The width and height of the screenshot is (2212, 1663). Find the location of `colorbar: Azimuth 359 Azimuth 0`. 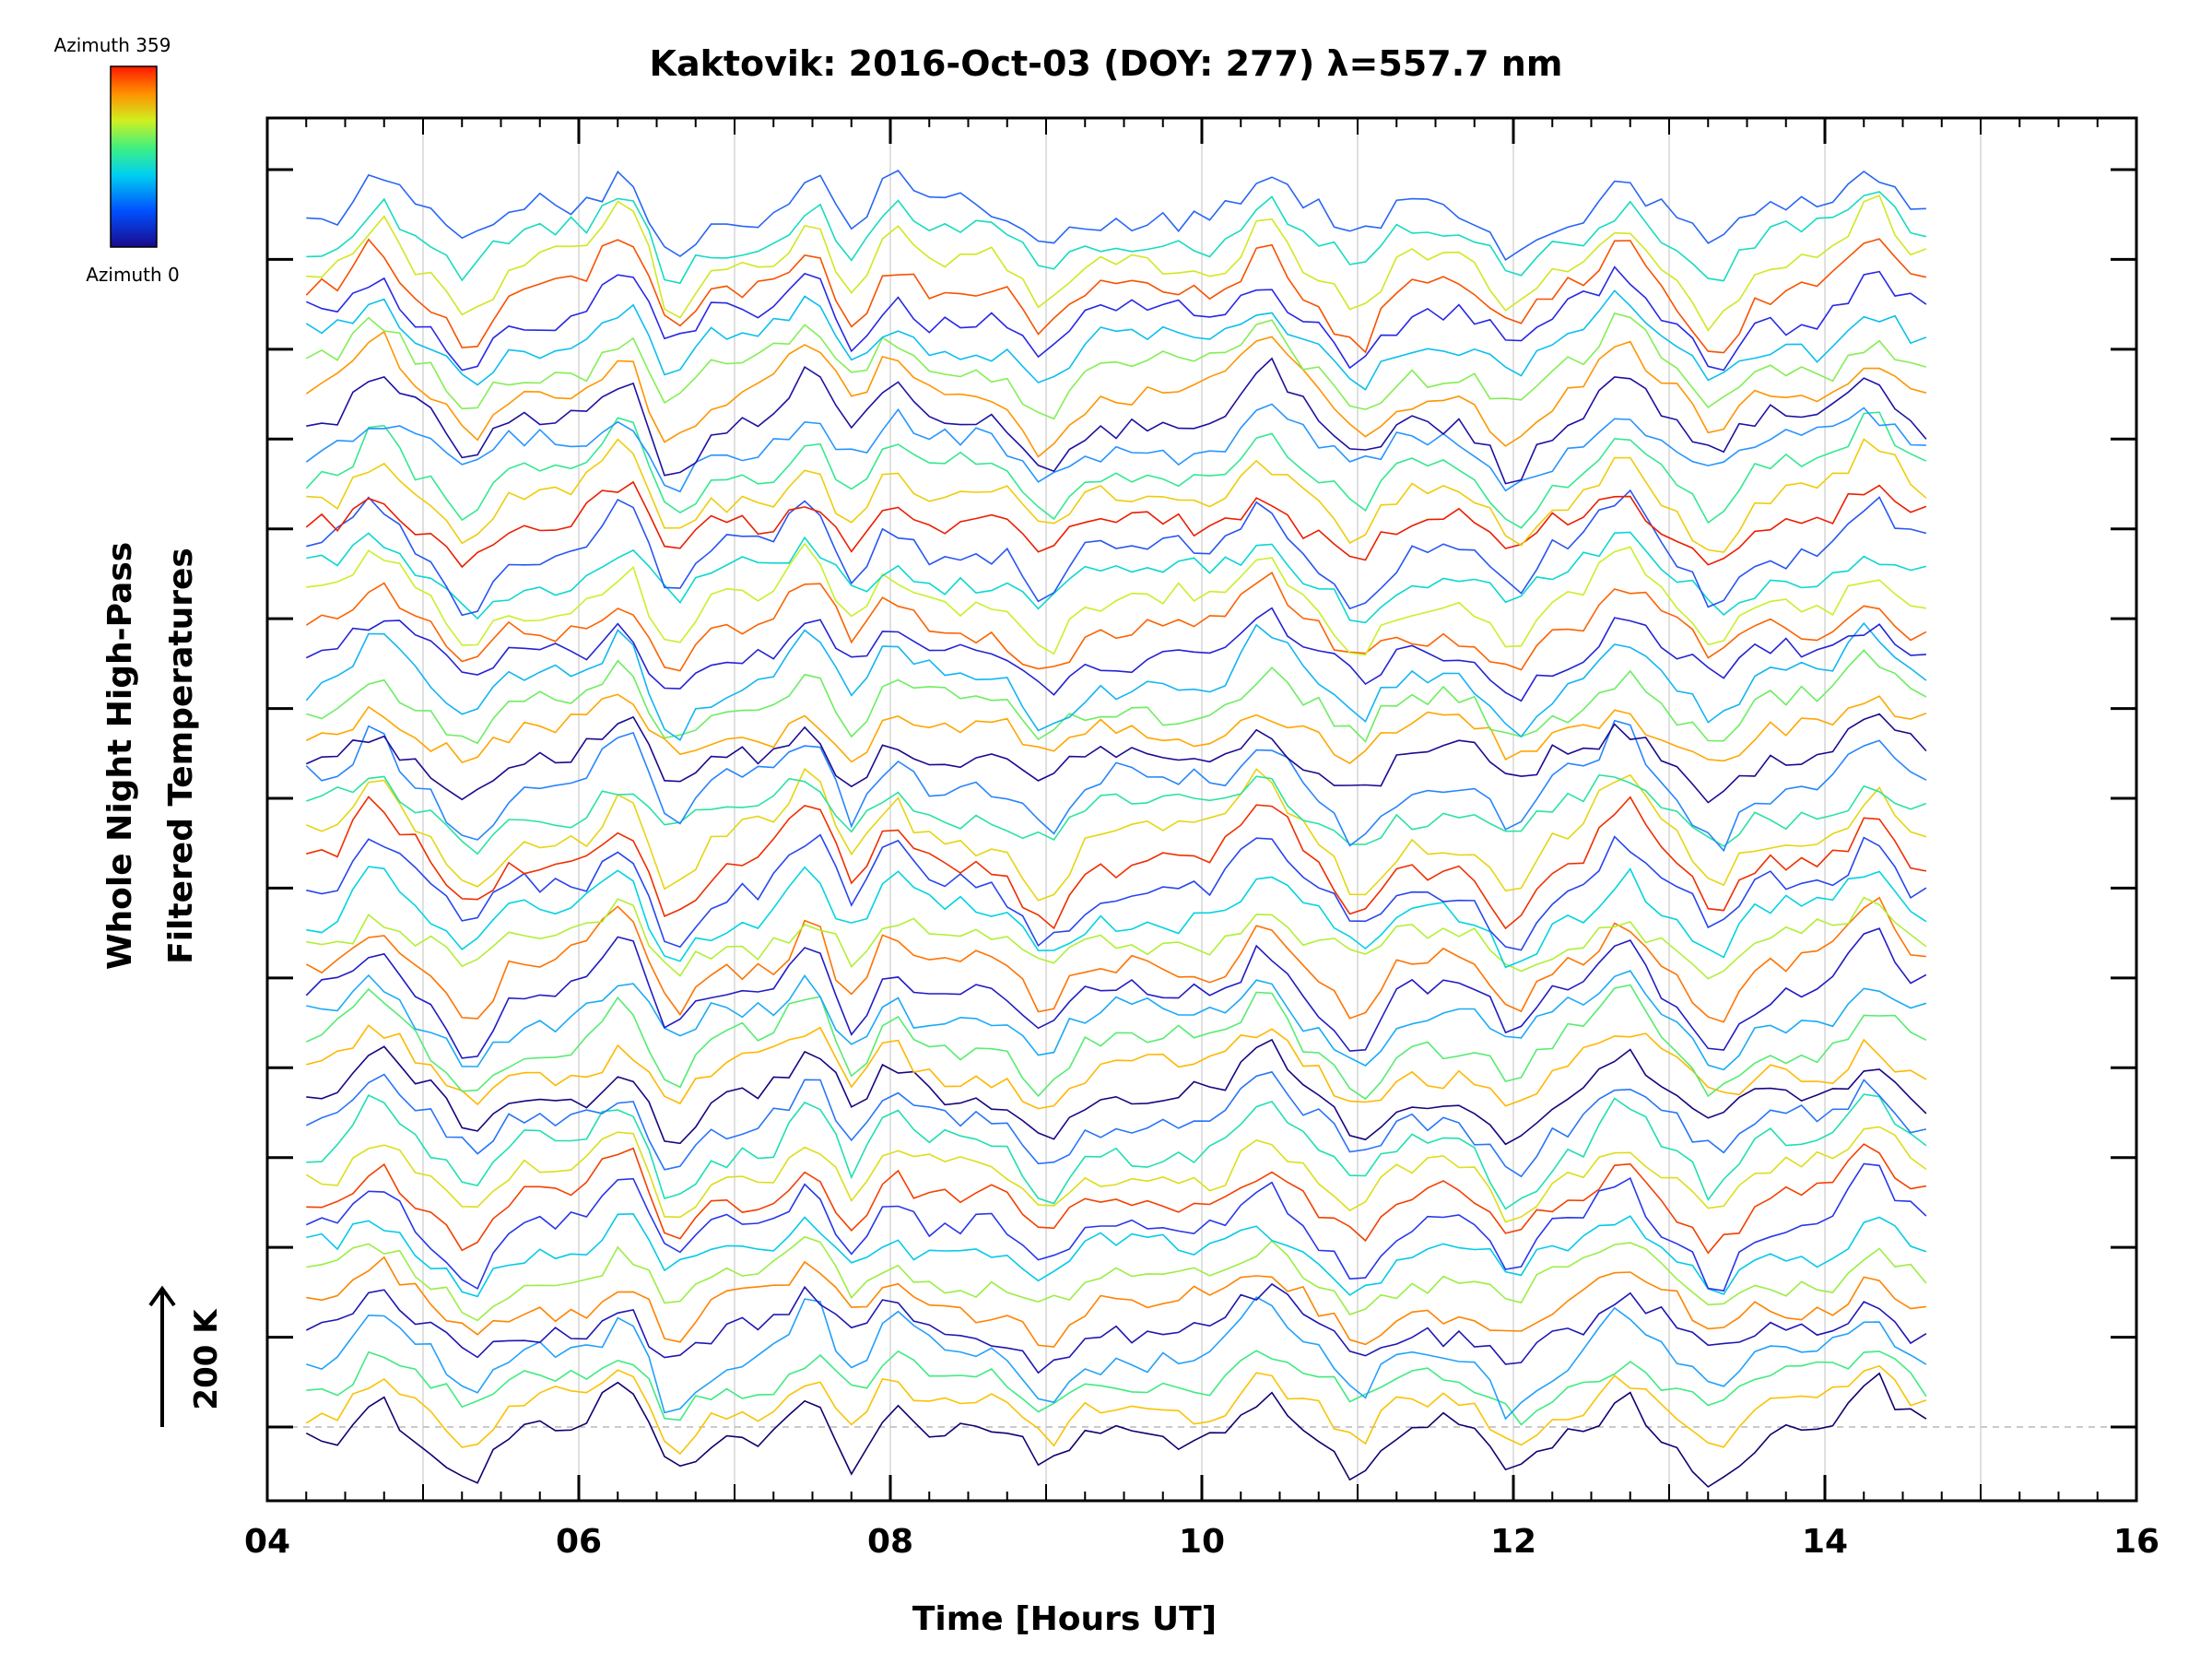

colorbar: Azimuth 359 Azimuth 0 is located at coordinates (117, 160).